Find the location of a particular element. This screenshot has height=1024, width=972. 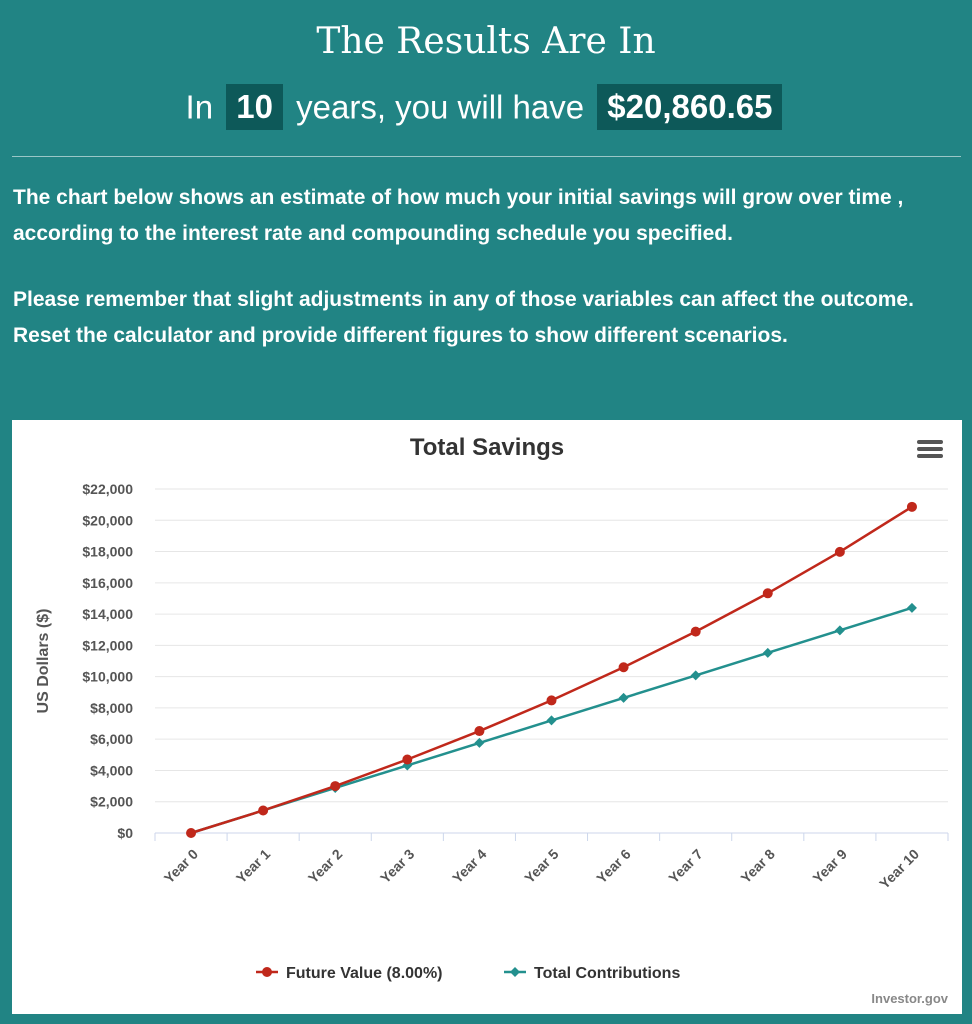

y-tick-label: $2,000 is located at coordinates (111, 802).